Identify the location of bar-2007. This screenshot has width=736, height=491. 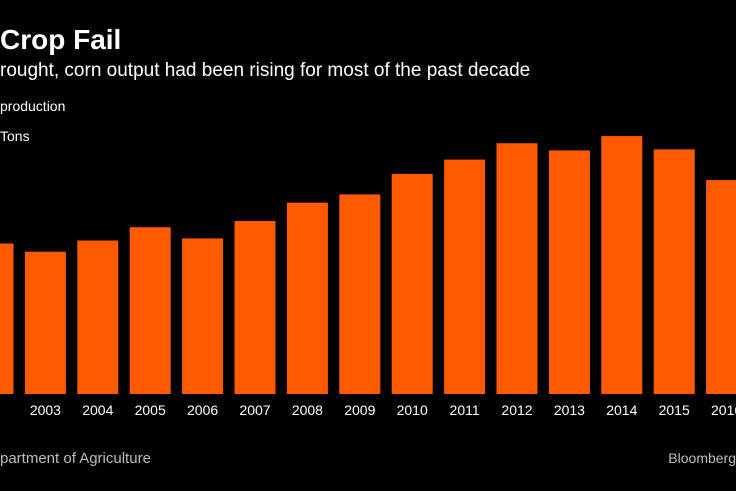
(255, 307).